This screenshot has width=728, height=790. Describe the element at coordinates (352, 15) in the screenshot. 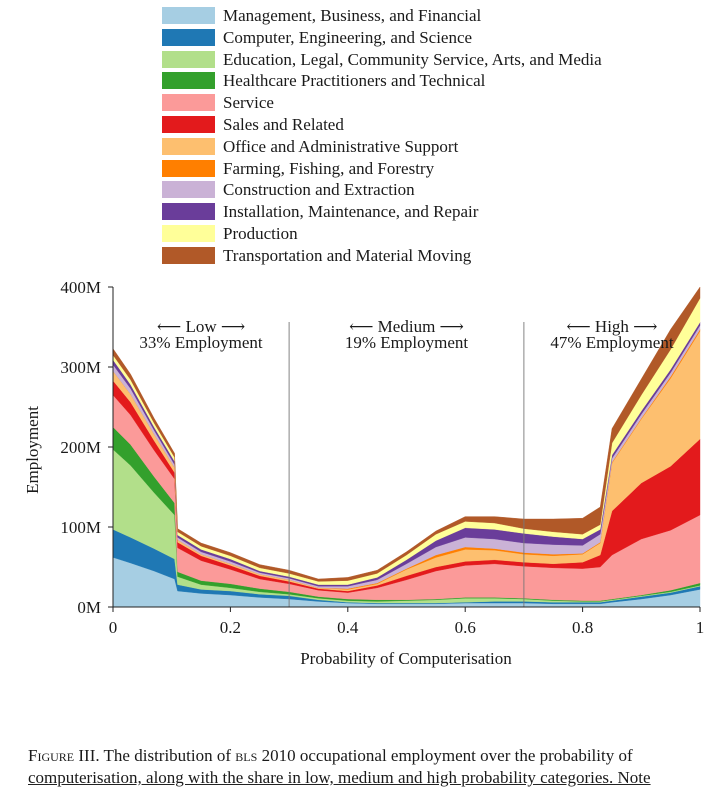

I see `legend-label: Management, Business, and Financial` at that location.